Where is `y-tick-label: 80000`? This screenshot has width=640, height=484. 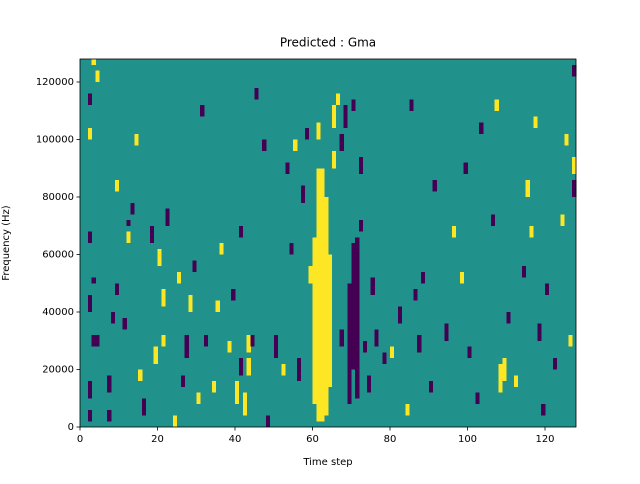 y-tick-label: 80000 is located at coordinates (58, 197).